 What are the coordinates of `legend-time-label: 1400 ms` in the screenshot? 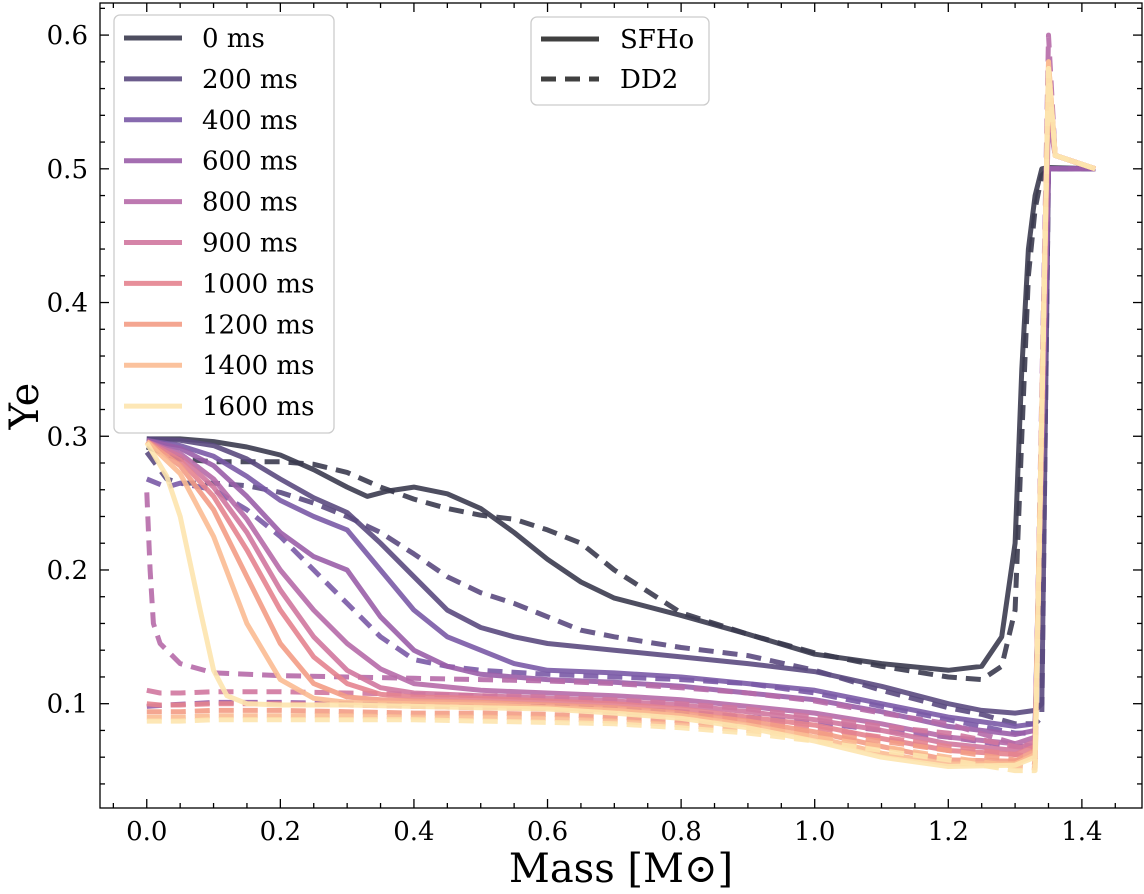 It's located at (258, 366).